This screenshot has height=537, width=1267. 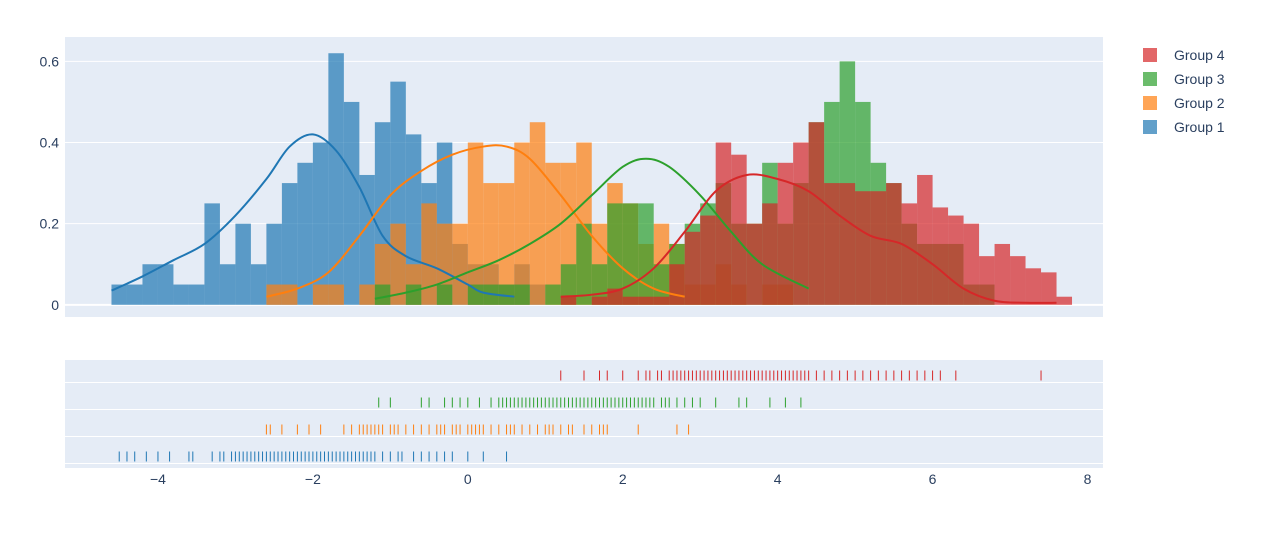 I want to click on legend-label: Group 3, so click(x=1199, y=79).